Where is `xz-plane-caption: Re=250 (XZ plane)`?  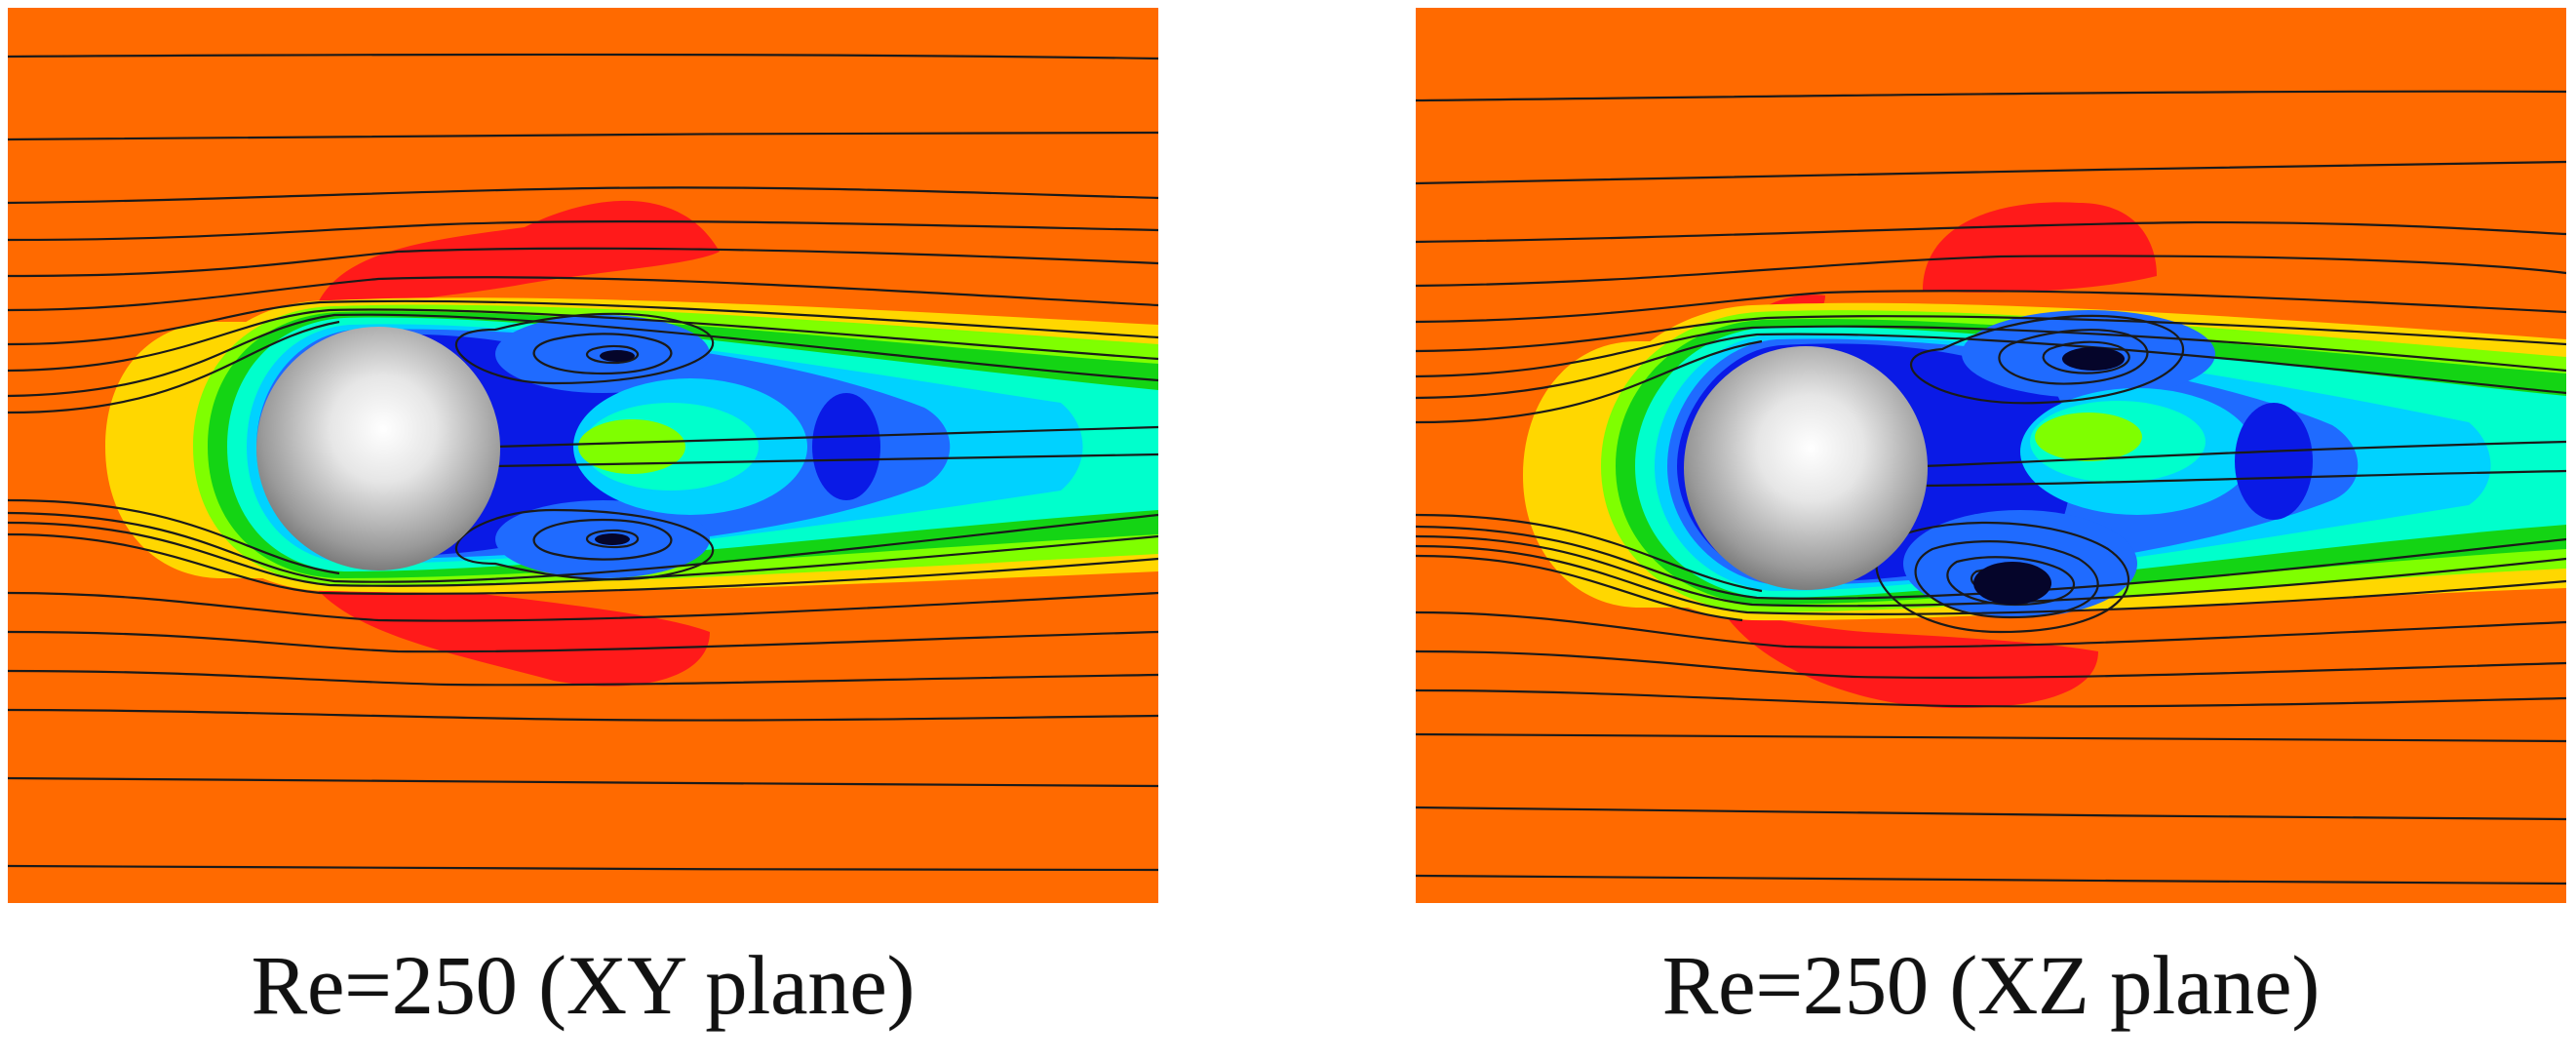 xz-plane-caption: Re=250 (XZ plane) is located at coordinates (1991, 985).